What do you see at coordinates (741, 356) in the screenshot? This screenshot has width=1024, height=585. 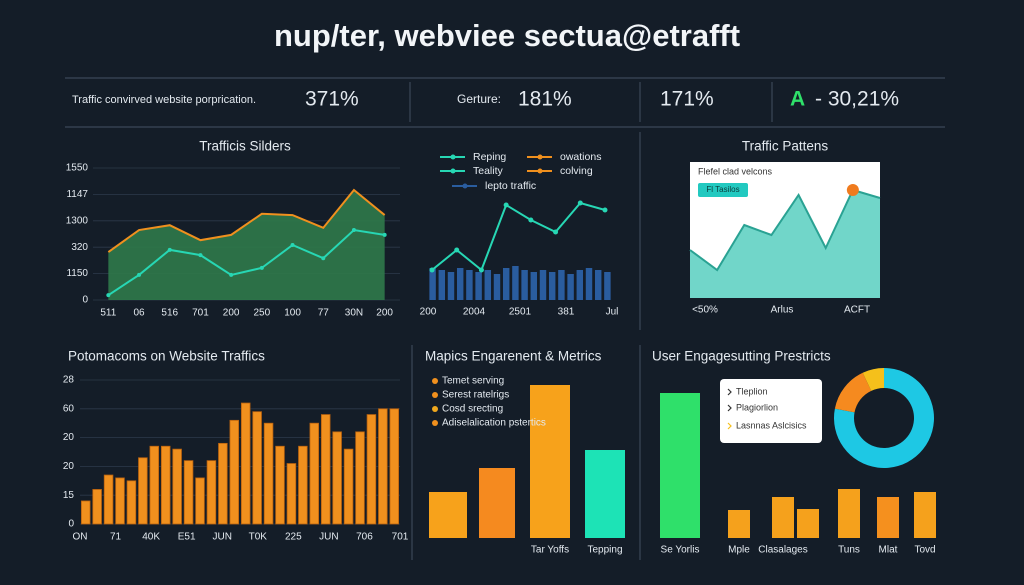 I see `chart-title: User Engagesutting Prestricts` at bounding box center [741, 356].